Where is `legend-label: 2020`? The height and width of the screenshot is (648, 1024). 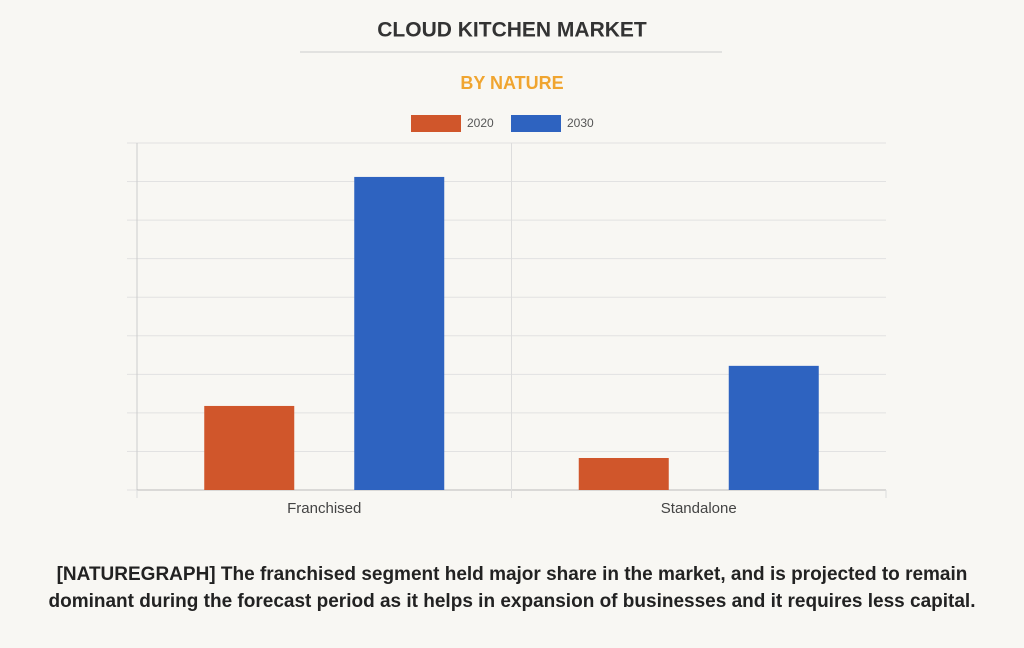 legend-label: 2020 is located at coordinates (480, 123).